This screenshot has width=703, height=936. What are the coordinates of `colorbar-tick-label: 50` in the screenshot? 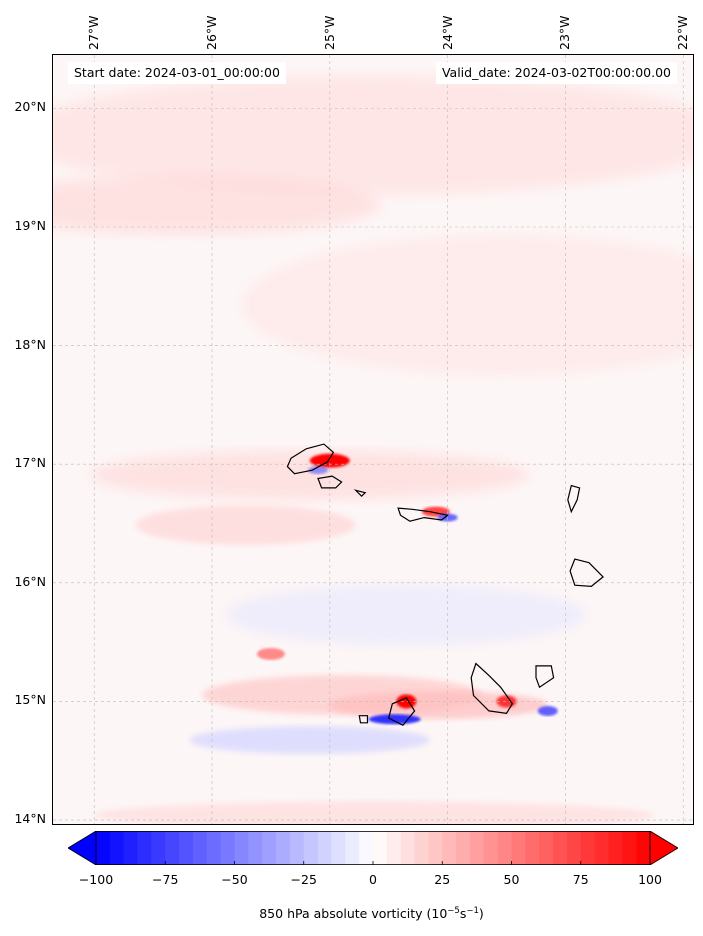 It's located at (511, 879).